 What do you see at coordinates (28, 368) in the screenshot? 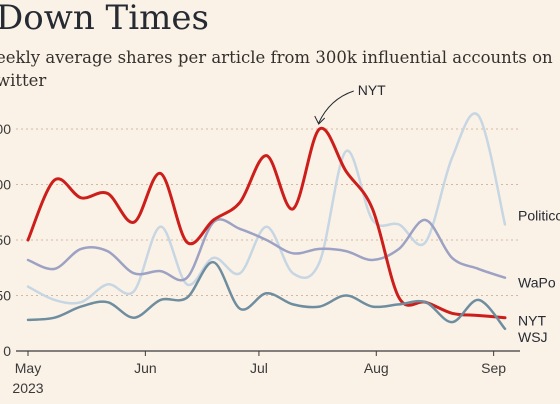
I see `x-tick-label: May` at bounding box center [28, 368].